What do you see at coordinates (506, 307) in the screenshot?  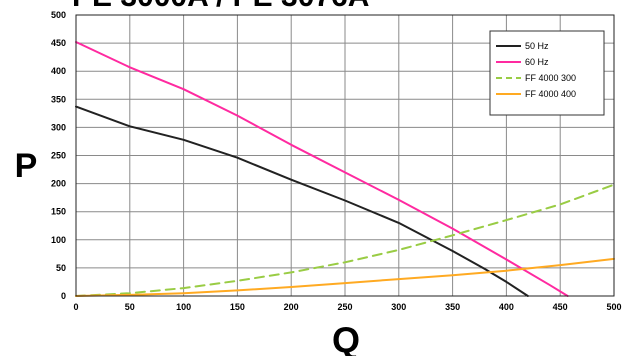 I see `x-tick-label: 400` at bounding box center [506, 307].